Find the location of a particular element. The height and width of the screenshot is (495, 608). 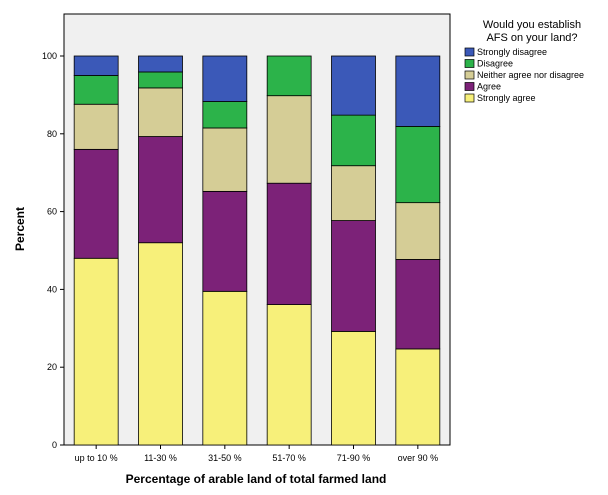

x-tick-label: over 90 % is located at coordinates (418, 458).